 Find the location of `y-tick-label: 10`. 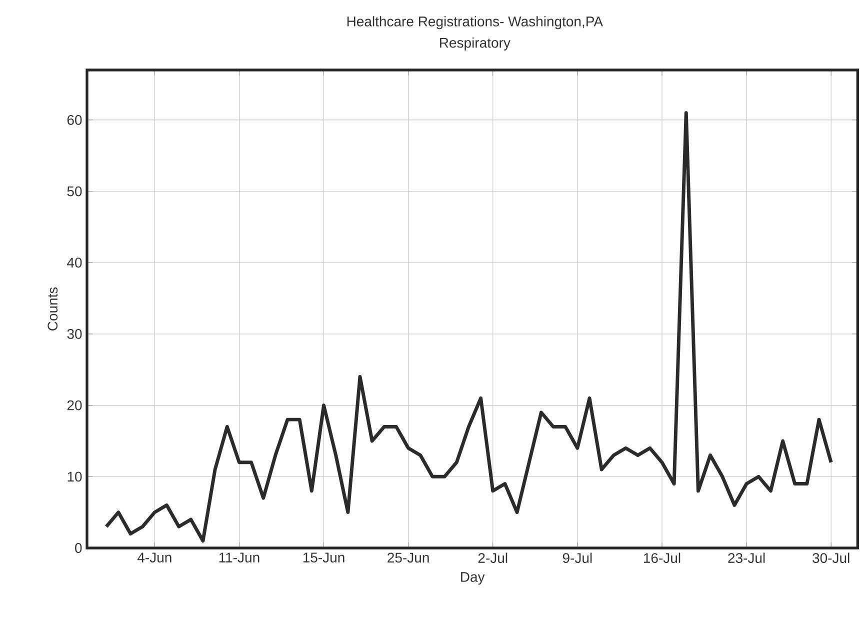

y-tick-label: 10 is located at coordinates (75, 477).